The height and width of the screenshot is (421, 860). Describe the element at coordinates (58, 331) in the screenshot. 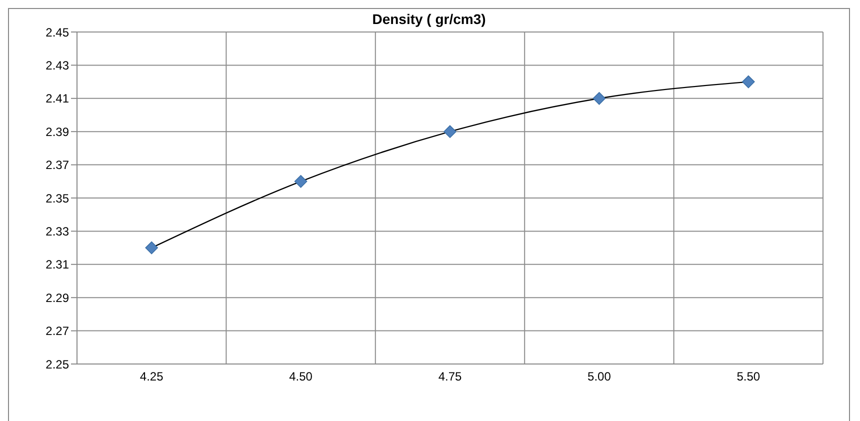

I see `y-tick-label: 2.27` at that location.